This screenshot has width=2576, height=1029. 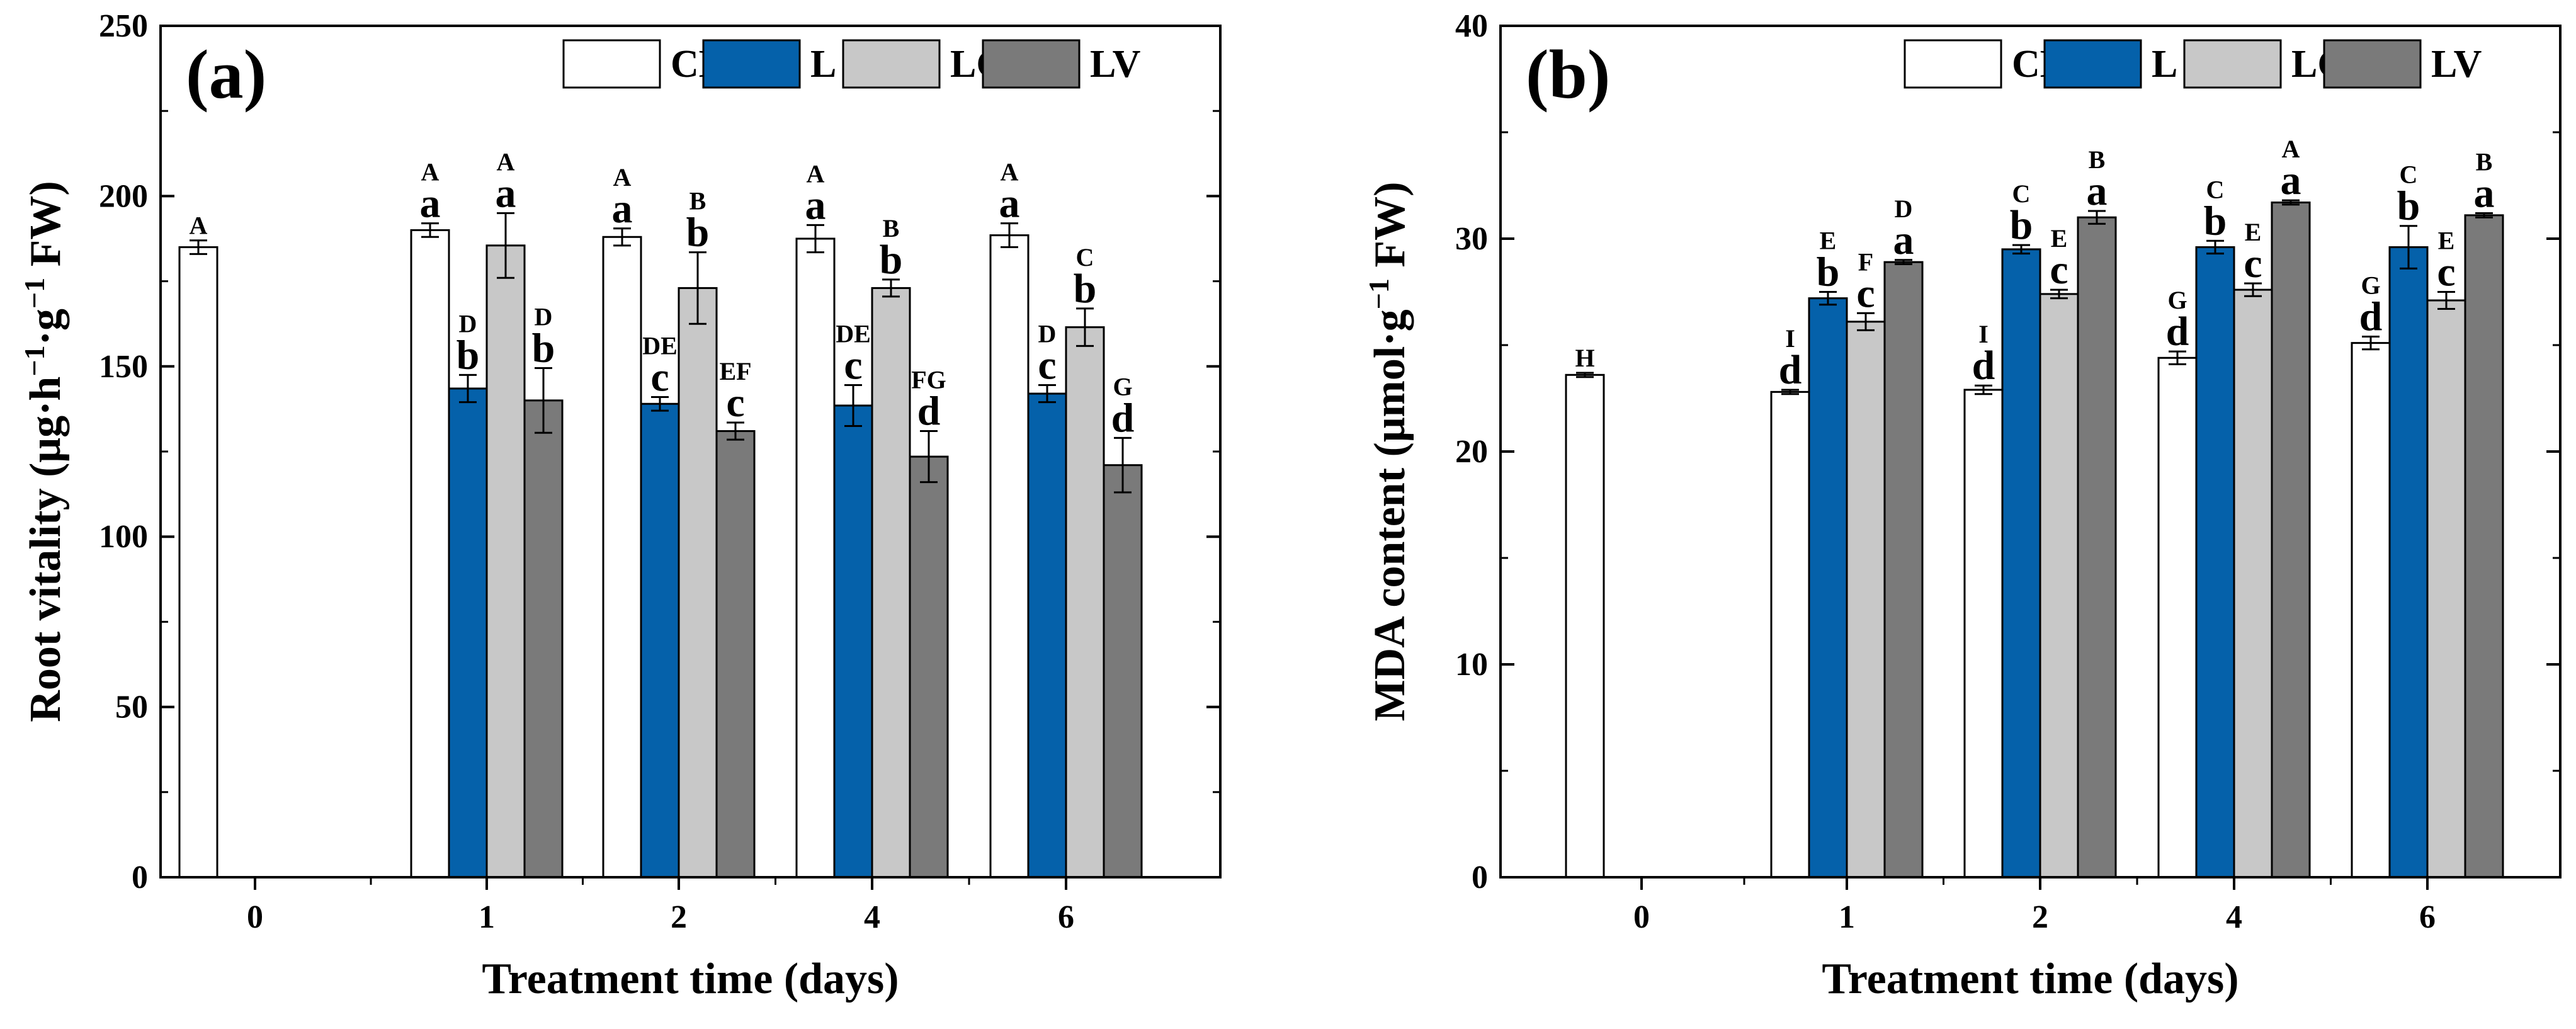 I want to click on significance-uppercase-label: DE, so click(x=660, y=345).